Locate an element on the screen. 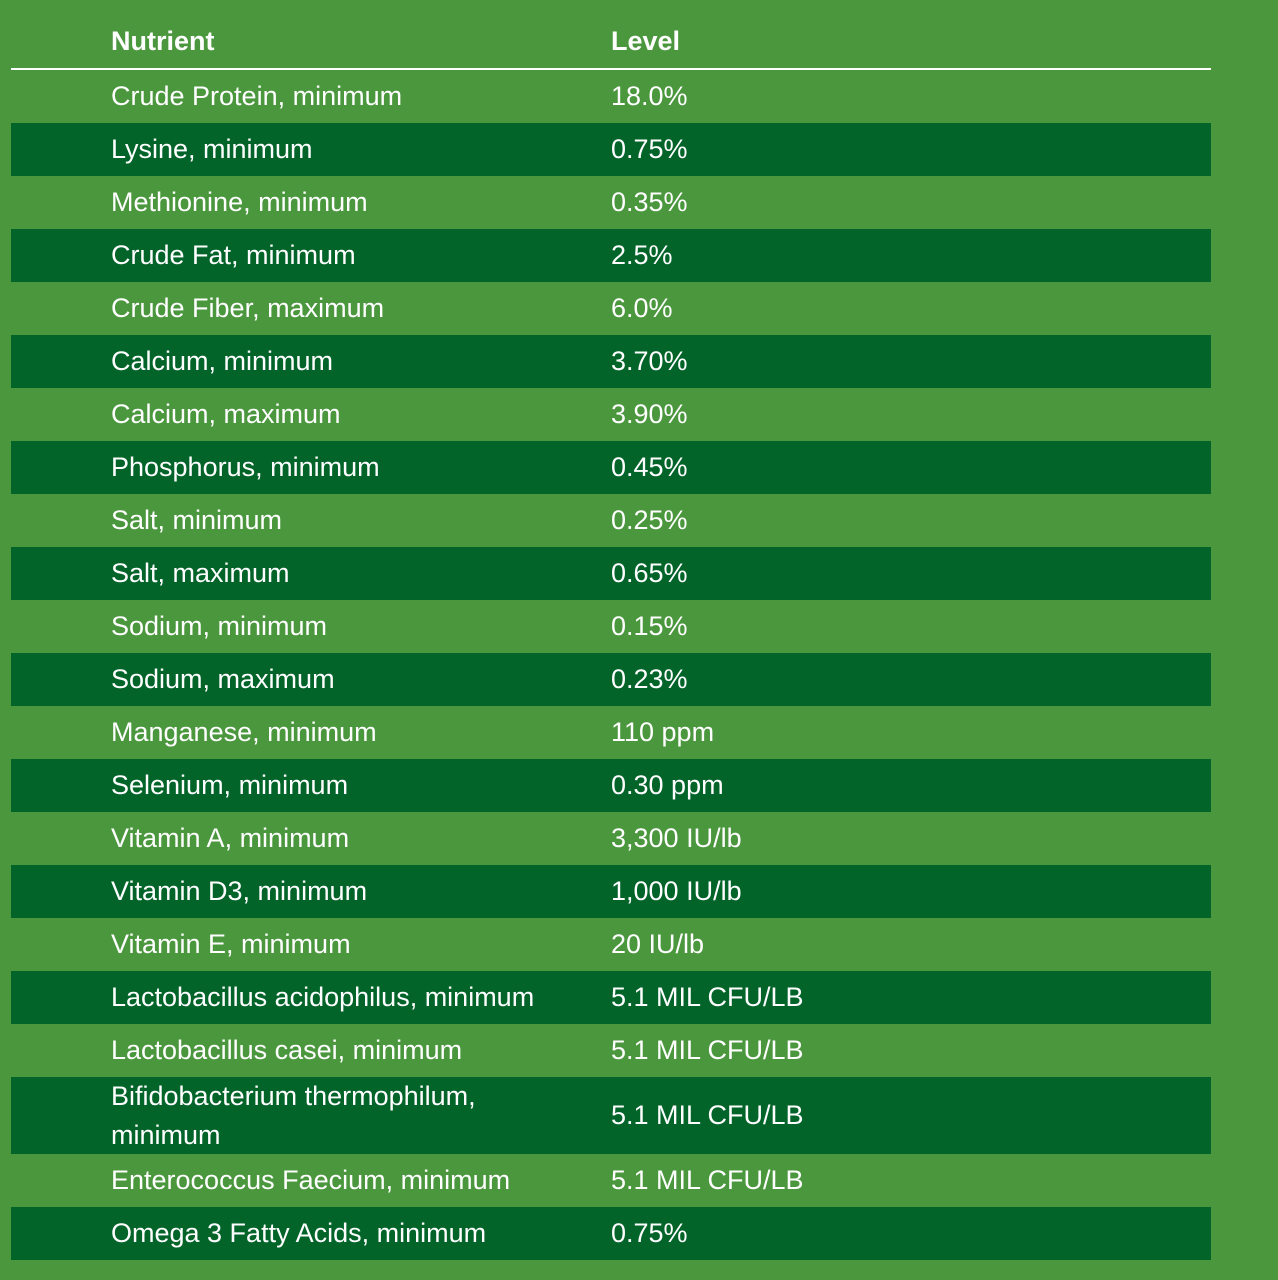 The width and height of the screenshot is (1278, 1280). level-cell: 20 IU/lb is located at coordinates (658, 944).